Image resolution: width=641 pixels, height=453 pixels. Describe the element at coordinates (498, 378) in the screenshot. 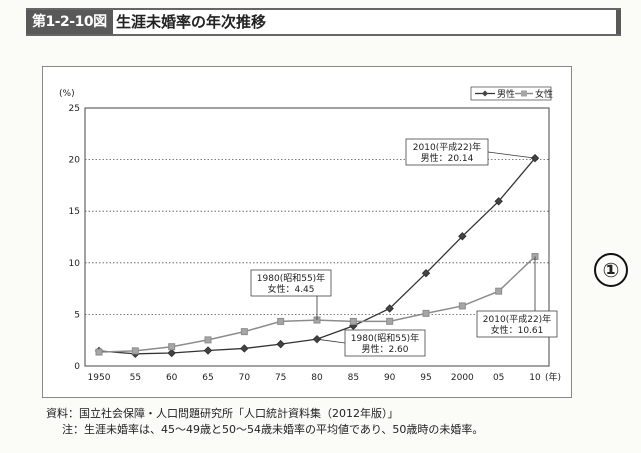

I see `x-tick-label: 05` at that location.